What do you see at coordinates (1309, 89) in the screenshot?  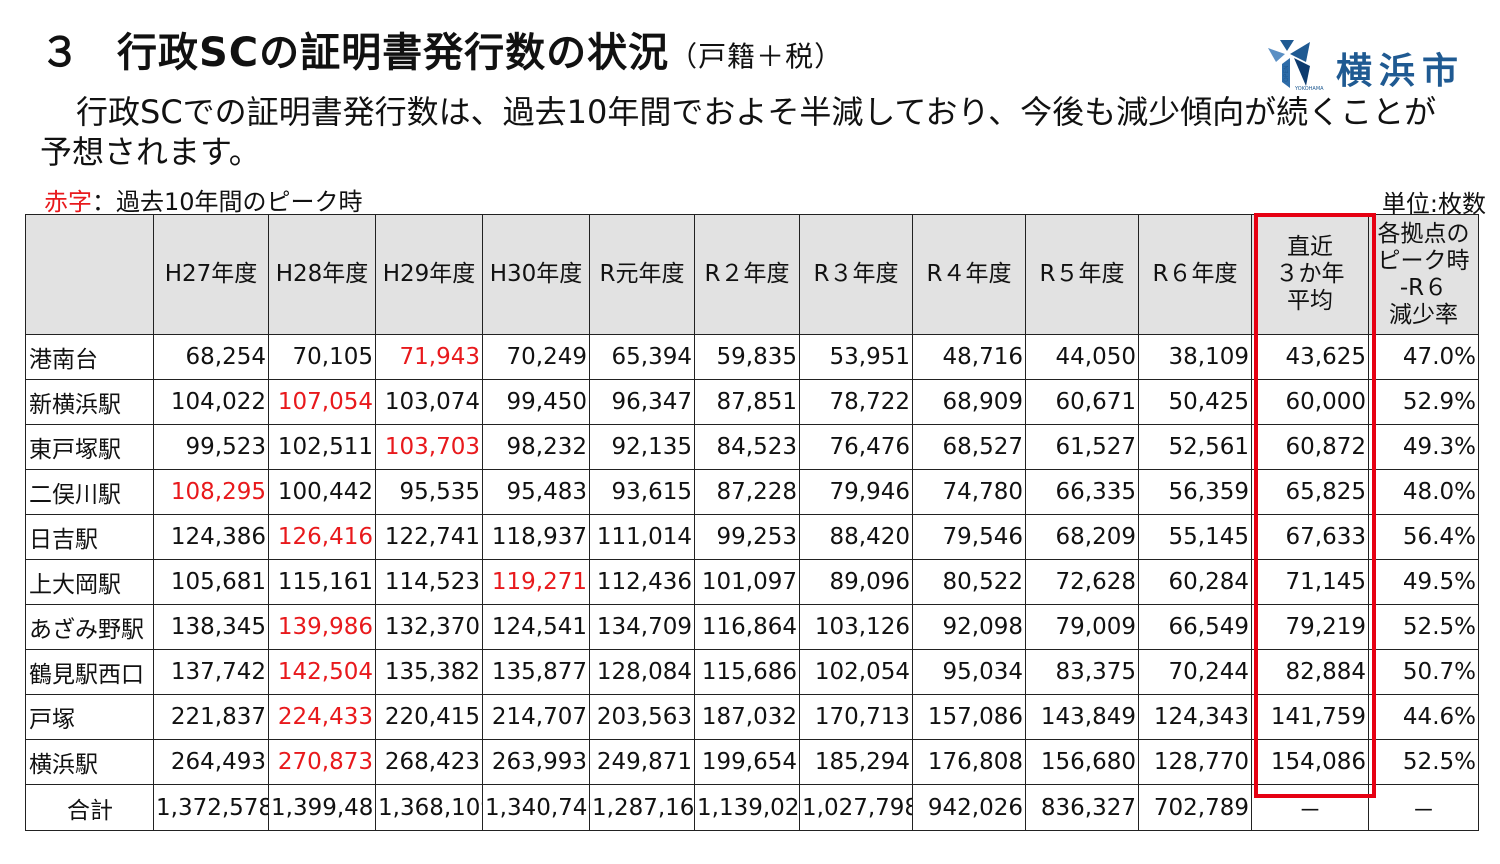 I see `logo-small-yokohama: YOKOHAMA` at bounding box center [1309, 89].